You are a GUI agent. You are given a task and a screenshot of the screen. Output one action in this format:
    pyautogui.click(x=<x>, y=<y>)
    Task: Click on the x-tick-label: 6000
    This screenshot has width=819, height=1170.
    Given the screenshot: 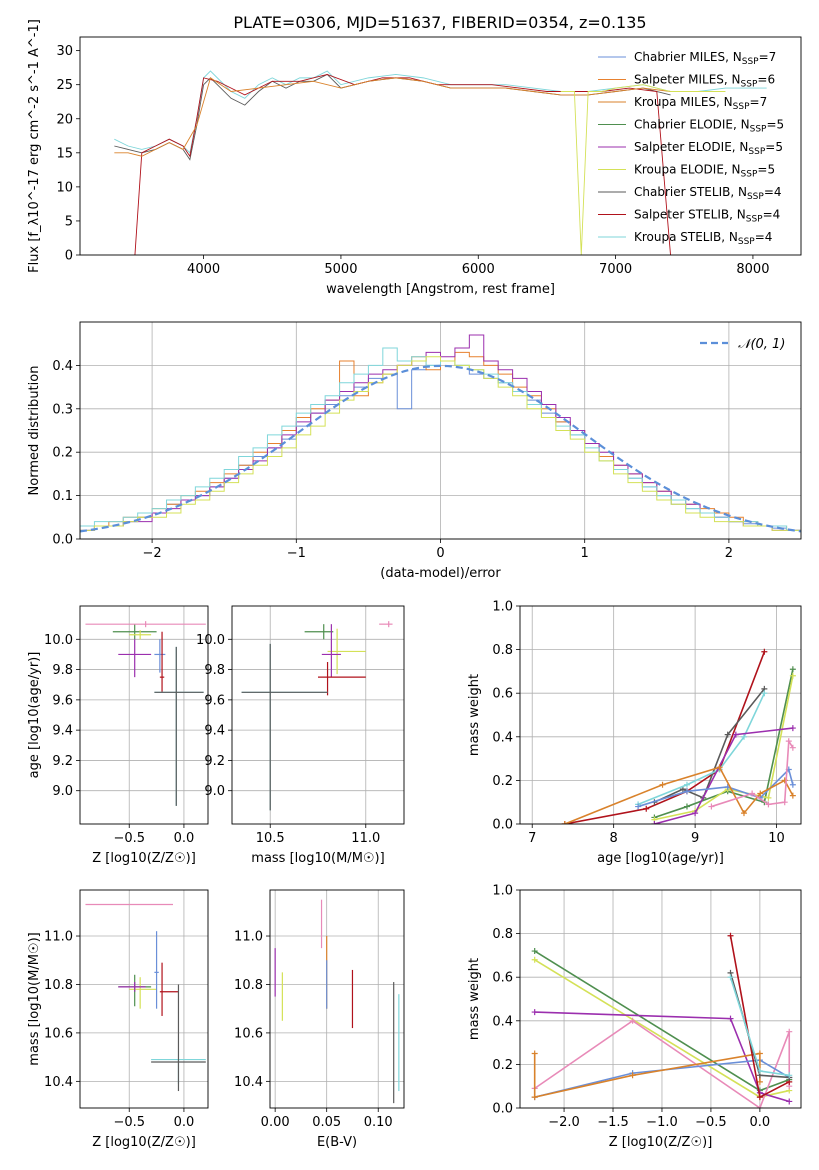 What is the action you would take?
    pyautogui.click(x=478, y=269)
    